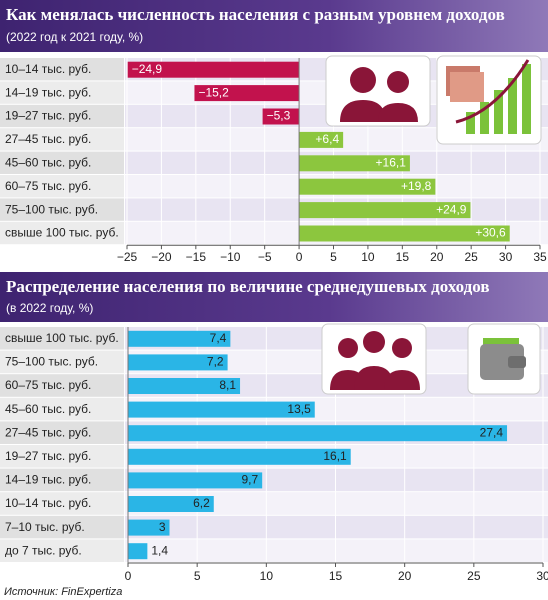 This screenshot has width=548, height=600. Describe the element at coordinates (45, 527) in the screenshot. I see `category-label: 7–10 тыс. руб.` at that location.